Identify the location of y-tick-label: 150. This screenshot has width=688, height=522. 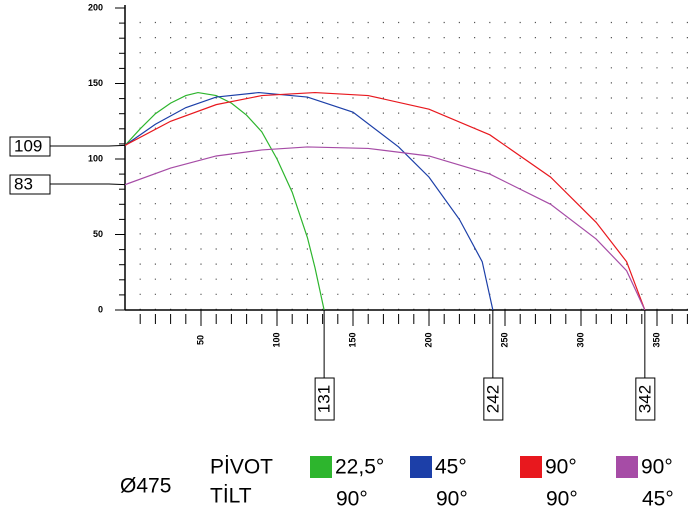
(95, 83).